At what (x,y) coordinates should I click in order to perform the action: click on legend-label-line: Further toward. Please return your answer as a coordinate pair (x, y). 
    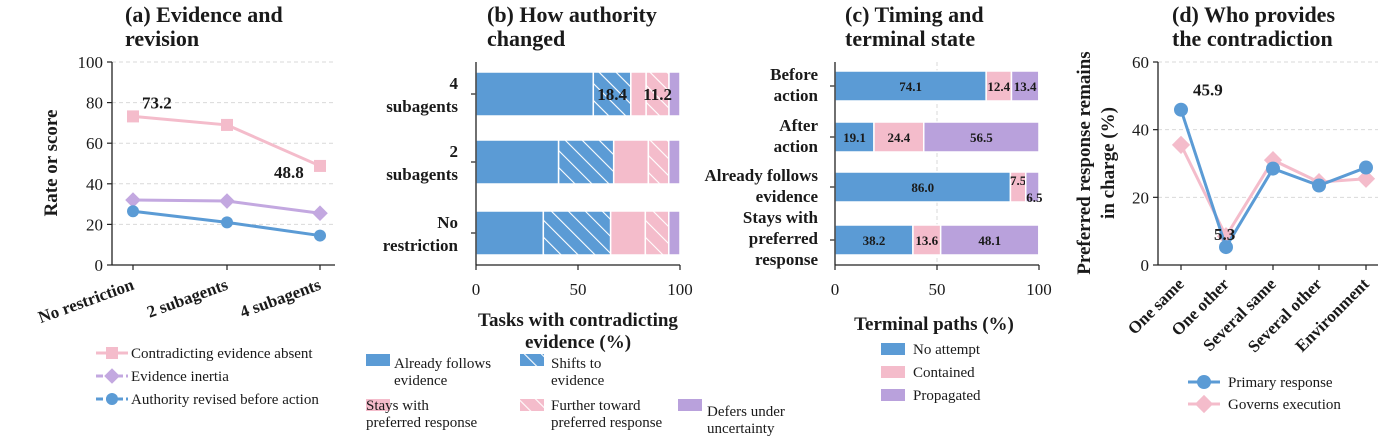
    Looking at the image, I should click on (596, 406).